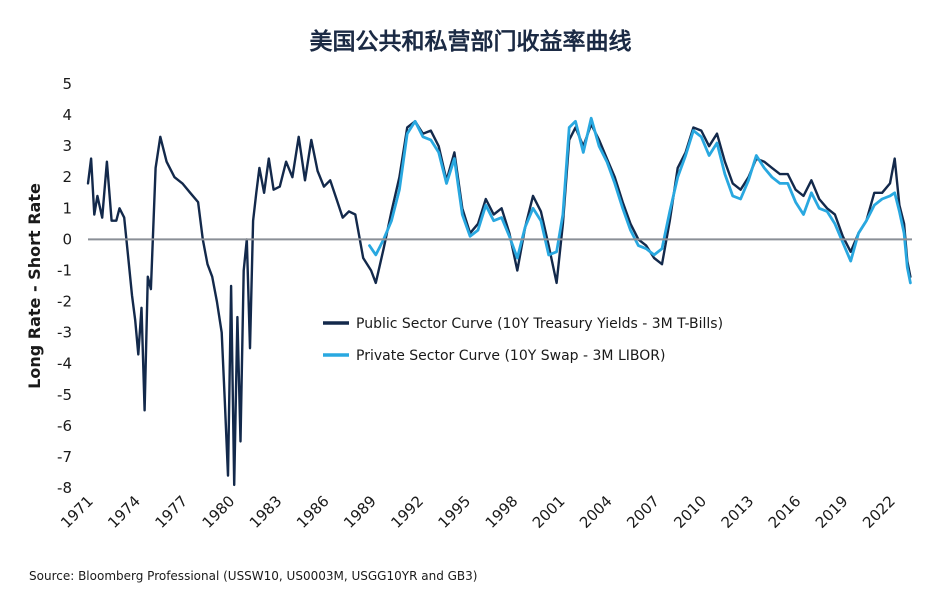 The width and height of the screenshot is (941, 601). Describe the element at coordinates (64, 270) in the screenshot. I see `y-tick-label: -1` at that location.